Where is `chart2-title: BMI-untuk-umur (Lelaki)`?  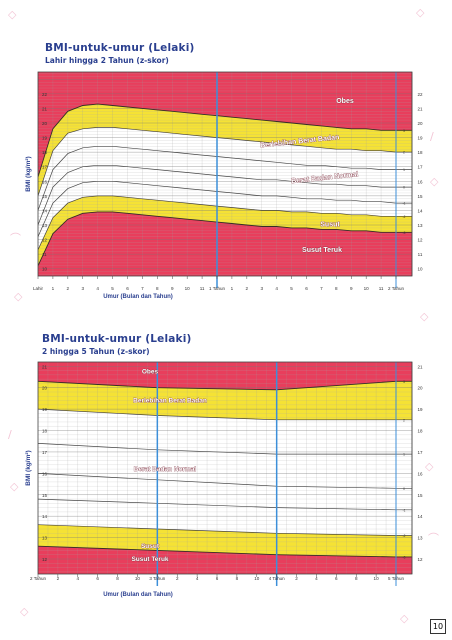
chart2-title: BMI-untuk-umur (Lelaki) is located at coordinates (117, 339).